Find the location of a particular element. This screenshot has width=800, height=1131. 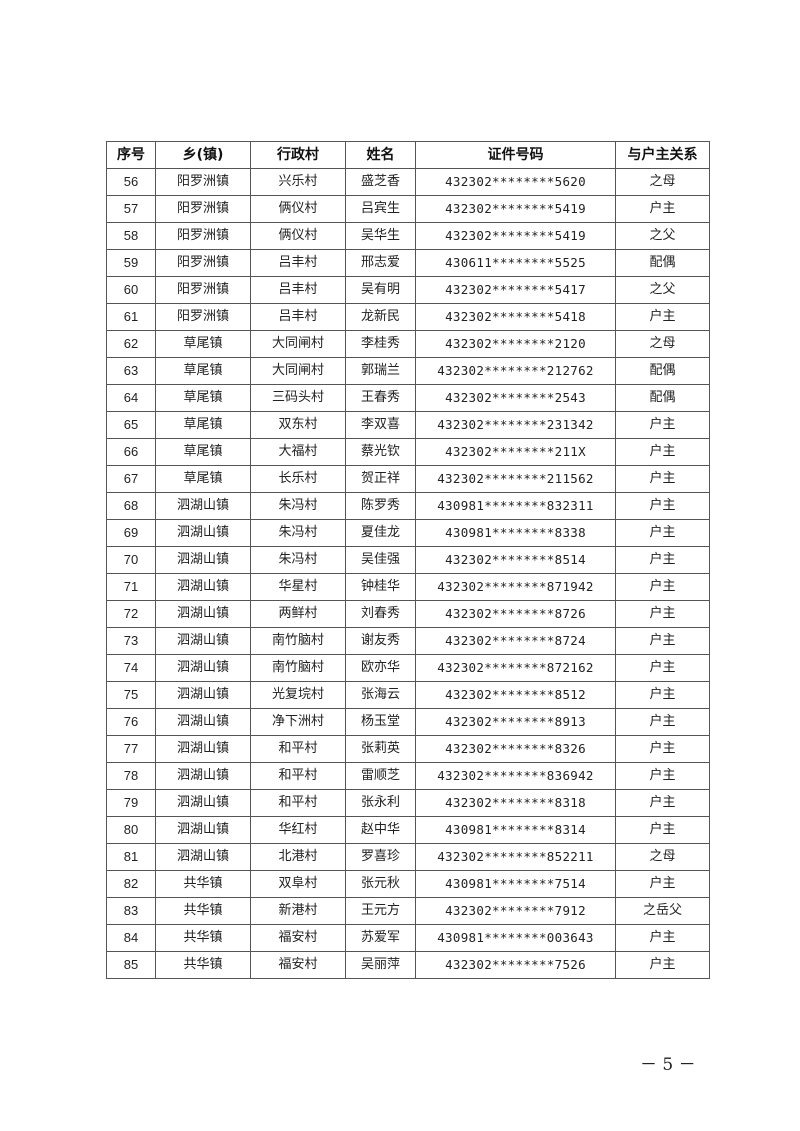

cell-index: 62 is located at coordinates (131, 344).